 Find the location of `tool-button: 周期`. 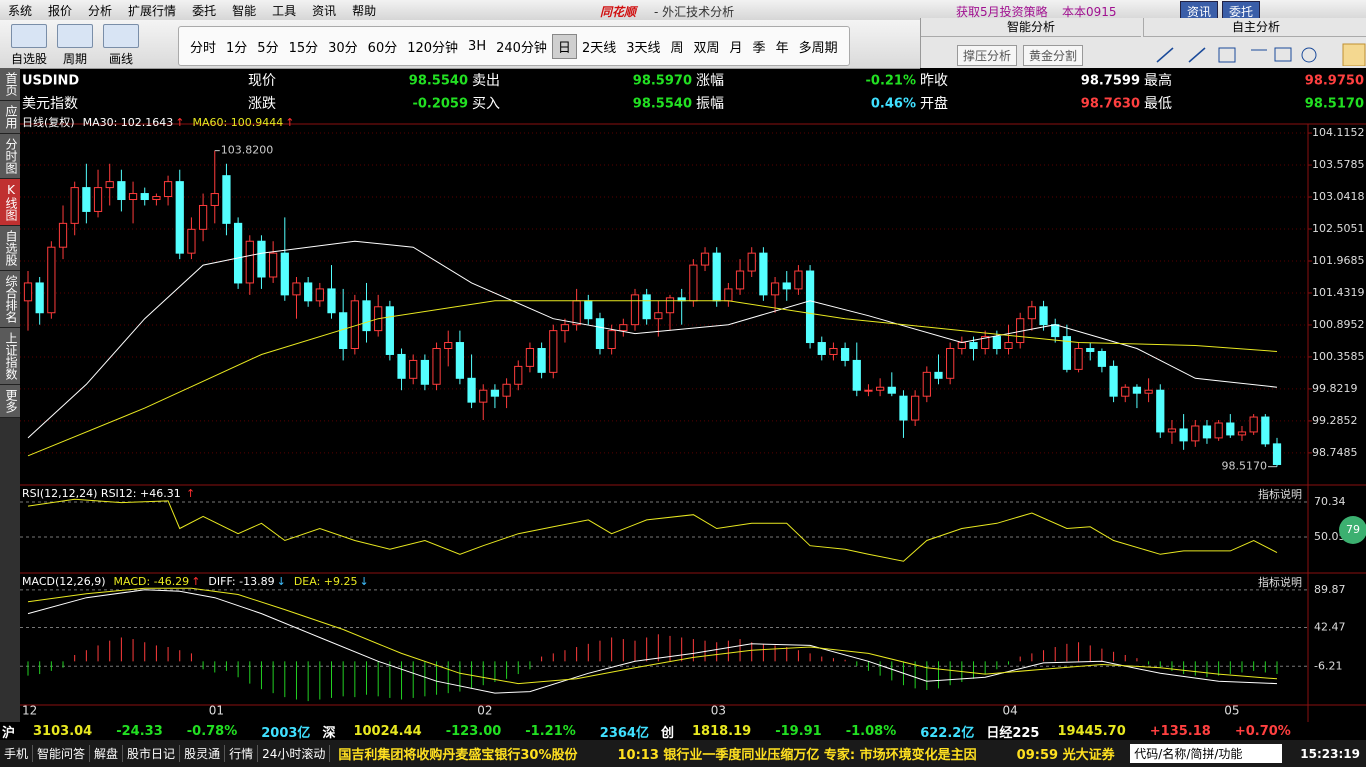

tool-button: 周期 is located at coordinates (75, 45).